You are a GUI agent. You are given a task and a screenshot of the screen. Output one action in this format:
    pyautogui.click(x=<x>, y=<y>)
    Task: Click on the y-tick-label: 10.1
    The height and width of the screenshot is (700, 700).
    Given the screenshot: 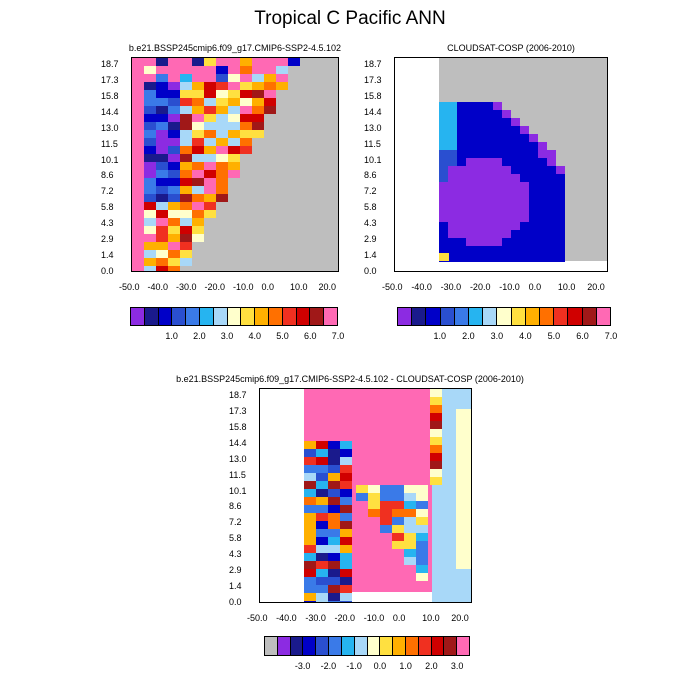 What is the action you would take?
    pyautogui.click(x=110, y=159)
    